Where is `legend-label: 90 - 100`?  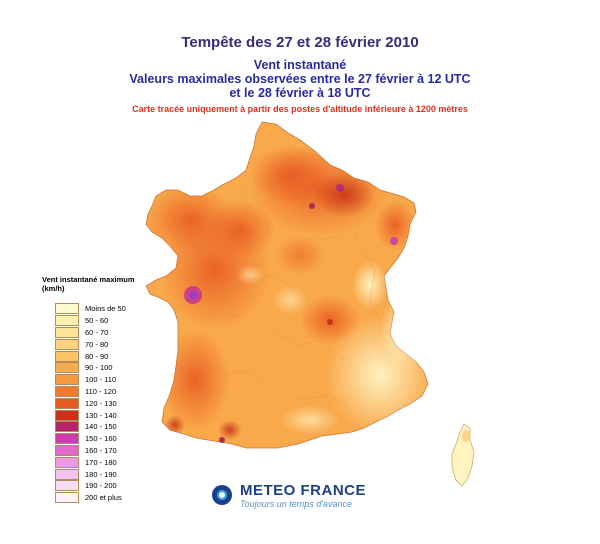 legend-label: 90 - 100 is located at coordinates (99, 368).